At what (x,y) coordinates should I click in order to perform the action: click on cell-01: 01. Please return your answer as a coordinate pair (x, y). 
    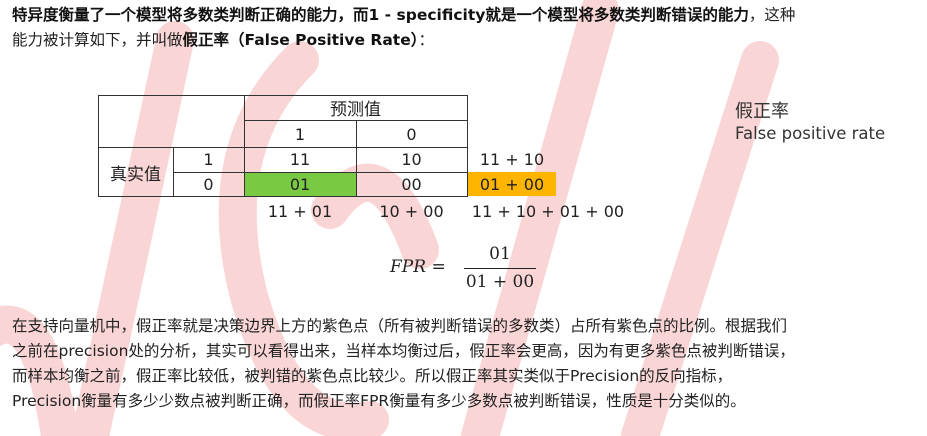
    Looking at the image, I should click on (300, 184).